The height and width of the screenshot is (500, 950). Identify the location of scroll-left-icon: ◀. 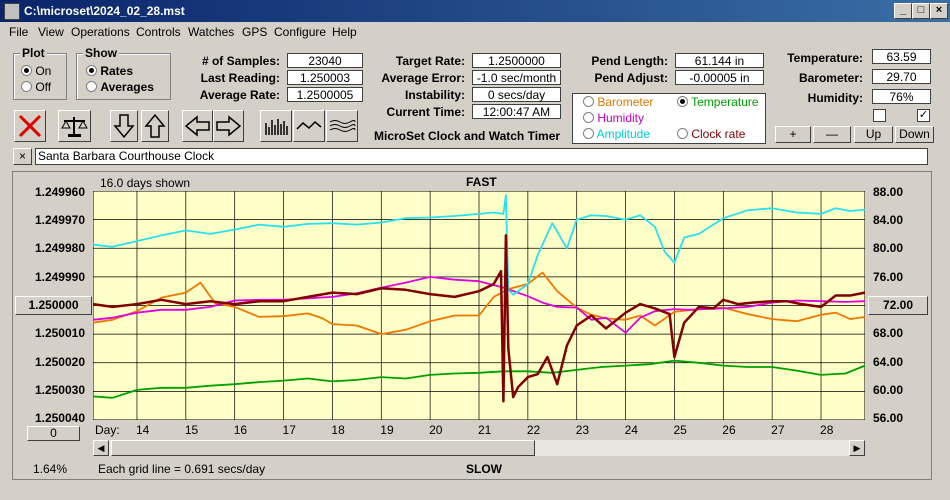
(101, 448).